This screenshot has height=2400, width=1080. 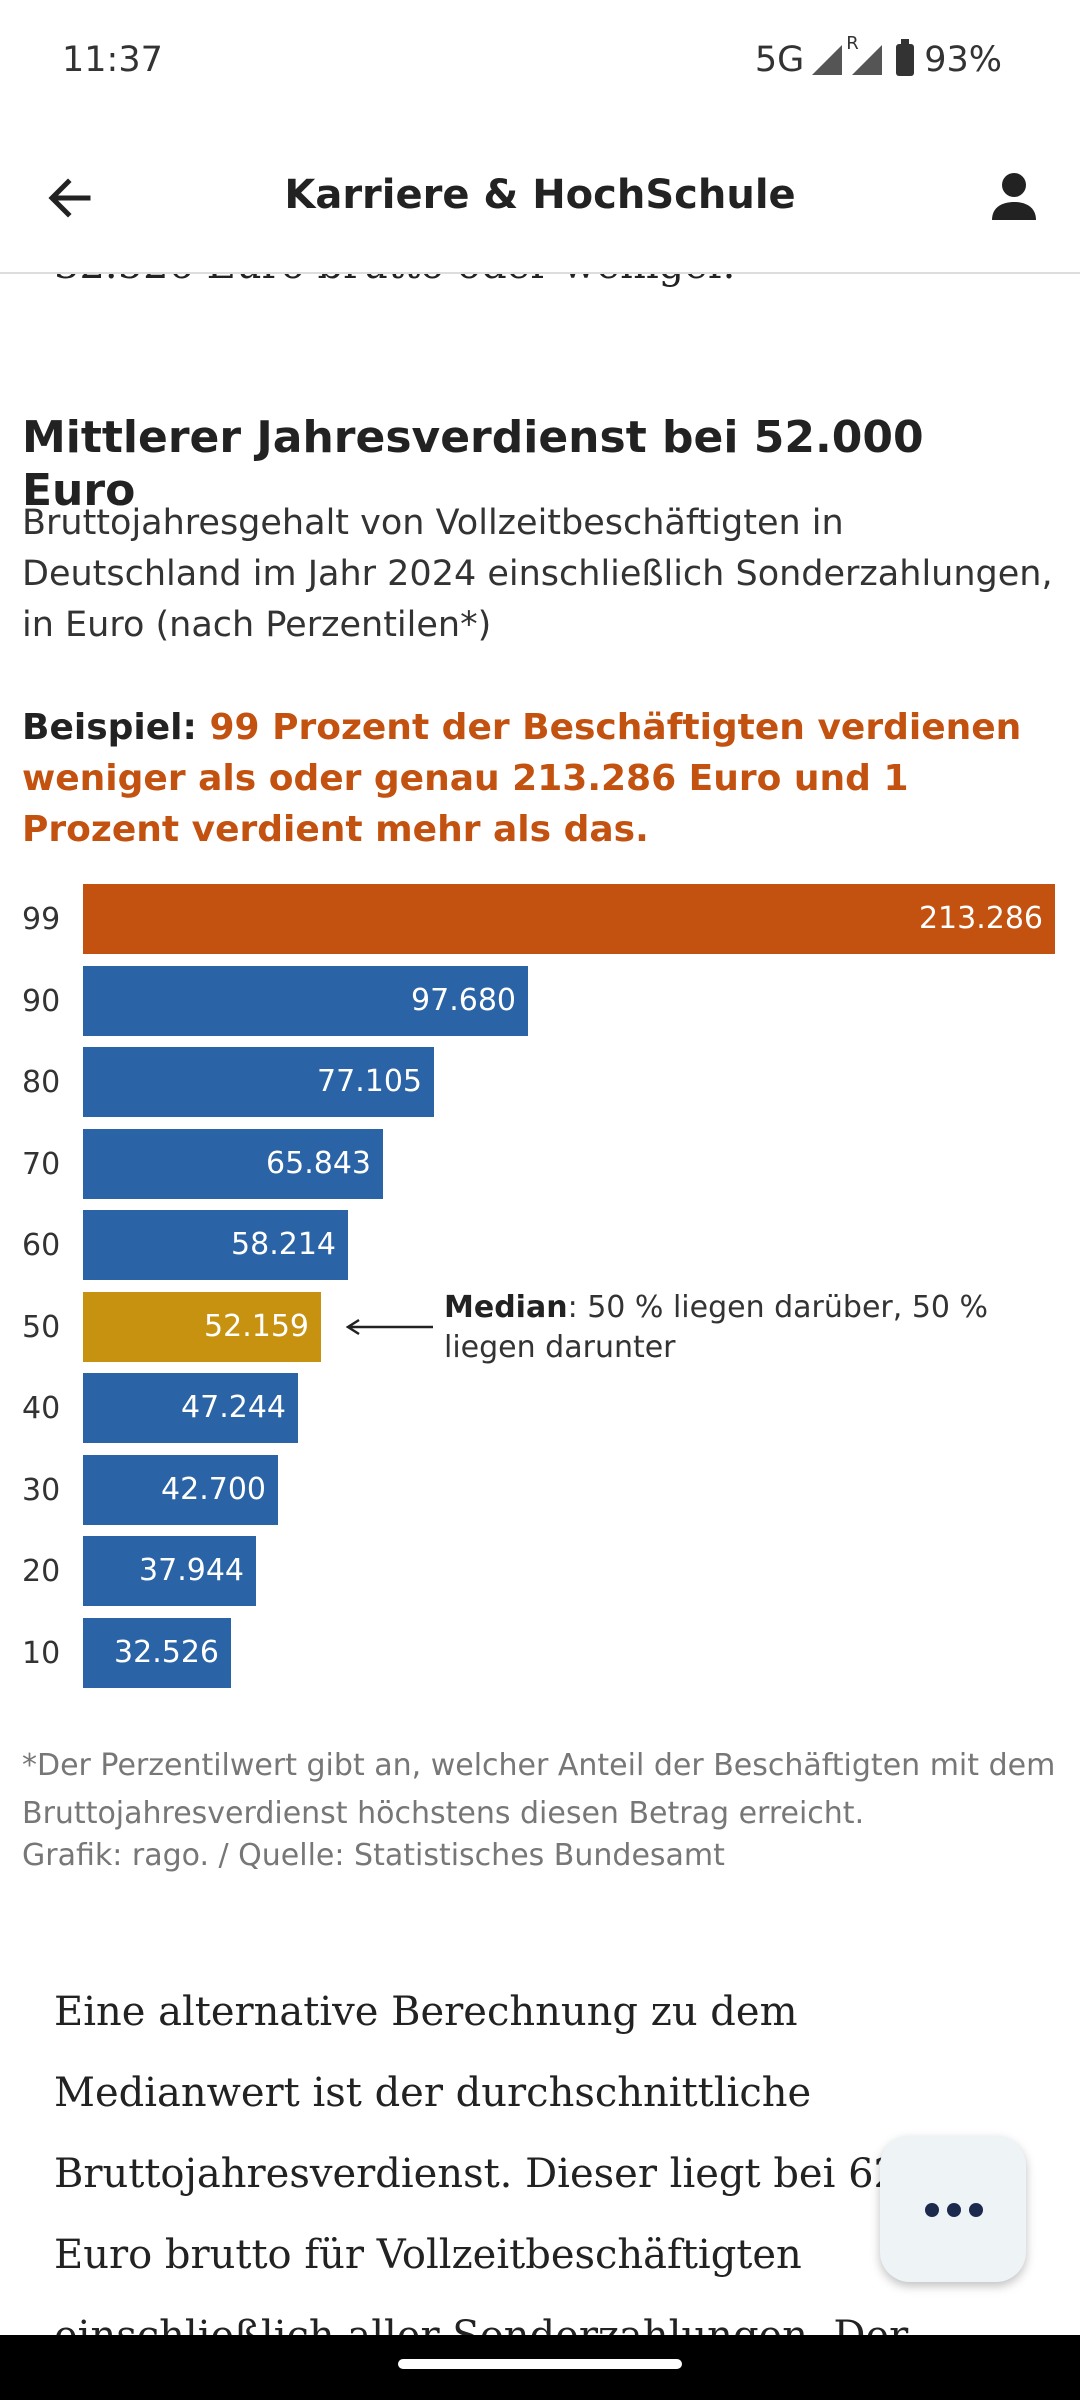 I want to click on bar-value-90: 97.680, so click(x=463, y=1000).